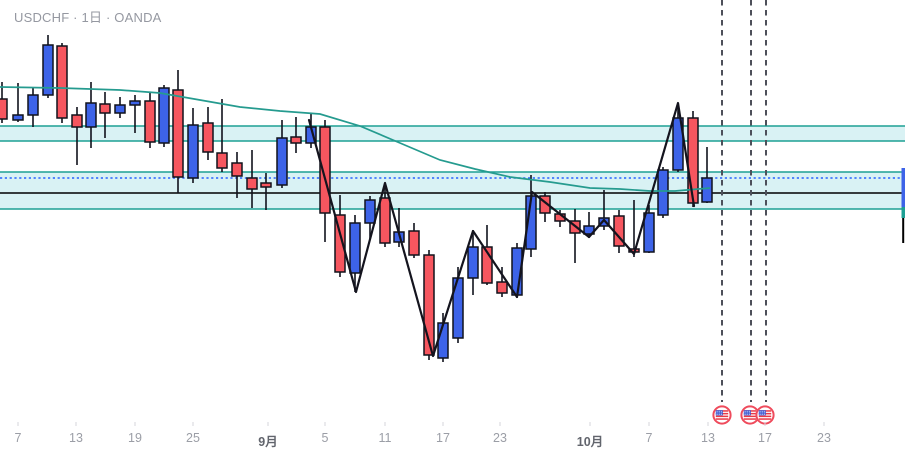  Describe the element at coordinates (268, 442) in the screenshot. I see `x-axis-label: 9月` at that location.